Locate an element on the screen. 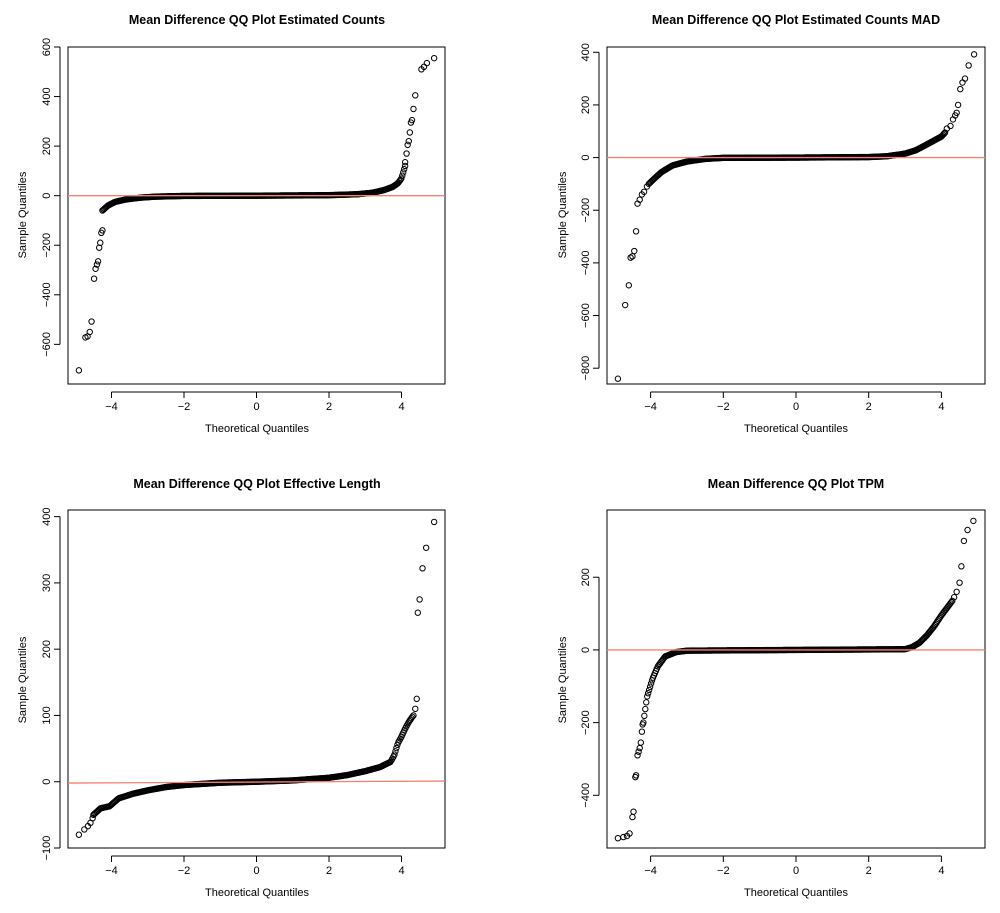  chart-title: Mean Difference QQ Plot Effective Length is located at coordinates (256, 484).